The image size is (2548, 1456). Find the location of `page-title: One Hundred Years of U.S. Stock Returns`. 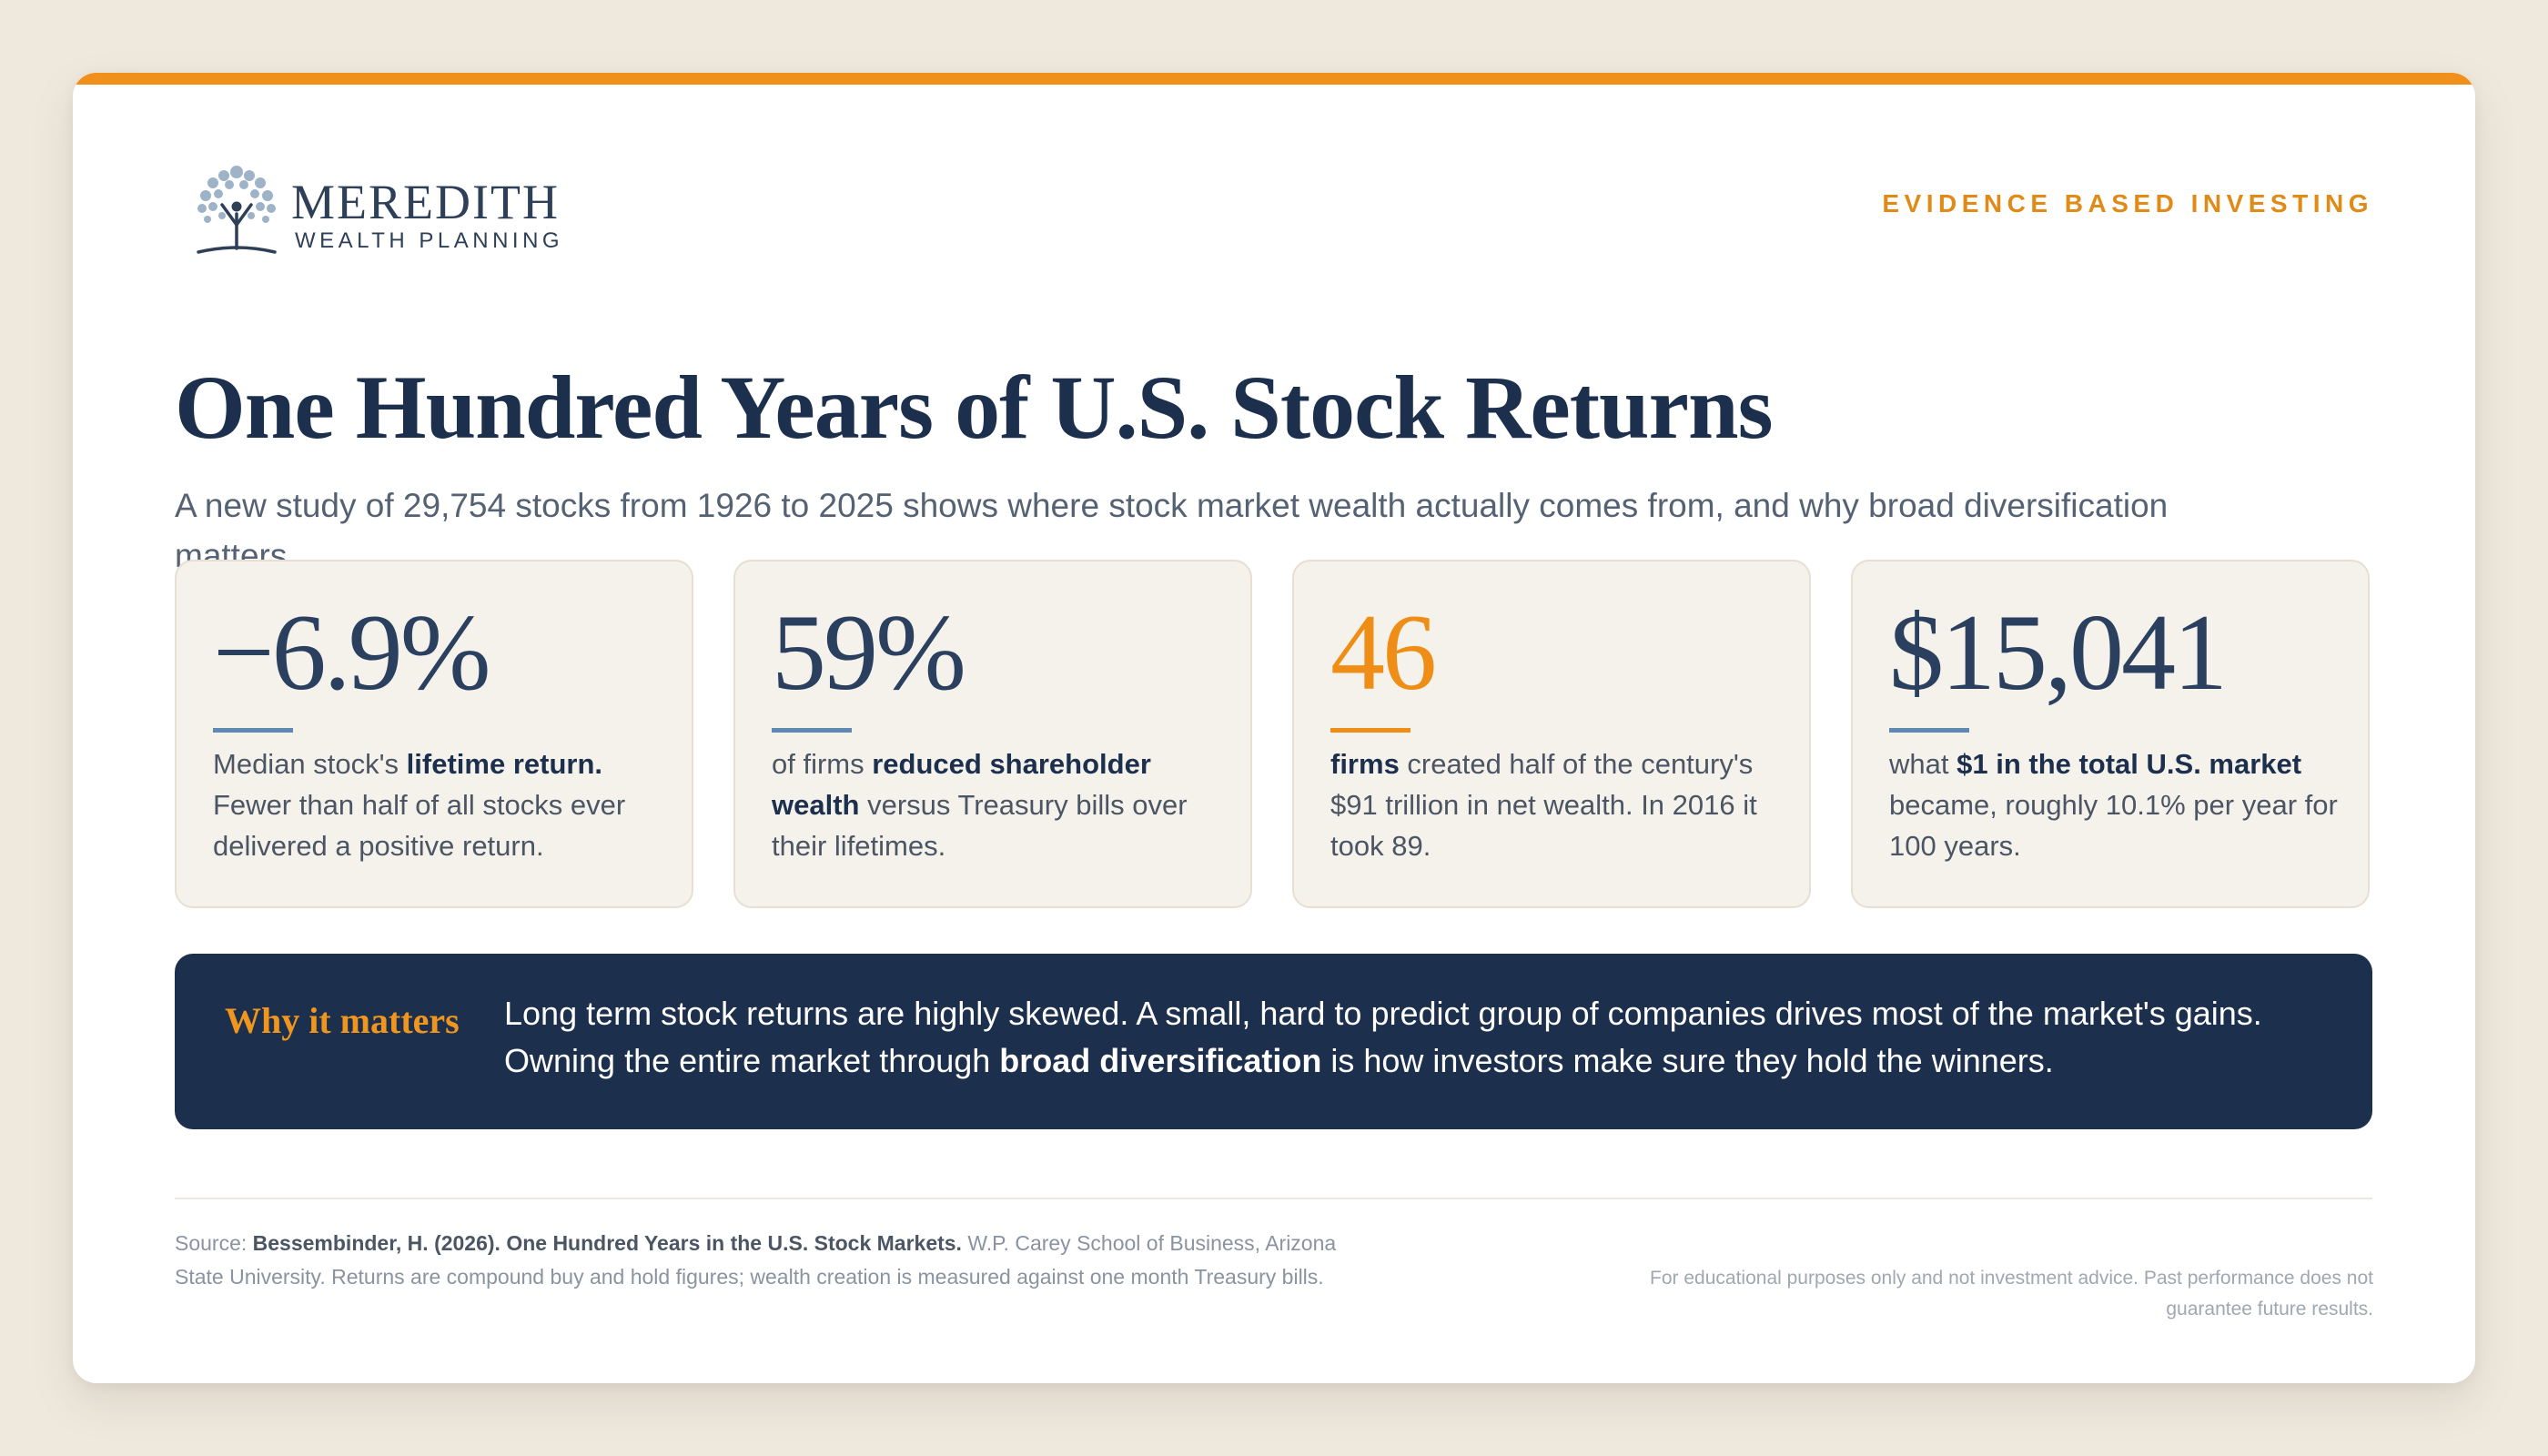

page-title: One Hundred Years of U.S. Stock Returns is located at coordinates (975, 408).